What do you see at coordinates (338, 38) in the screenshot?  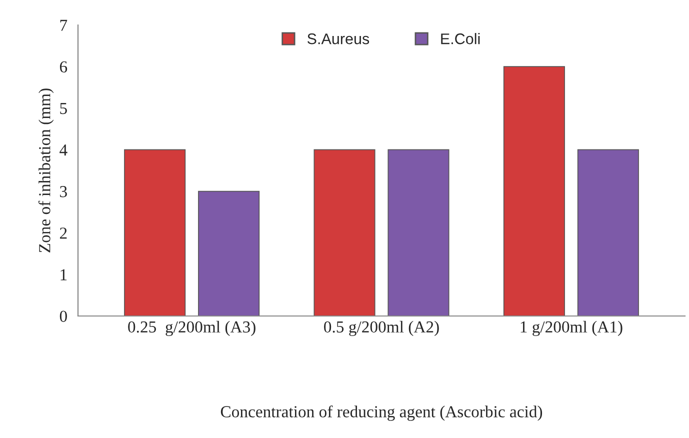 I see `legend-label: S.Aureus` at bounding box center [338, 38].